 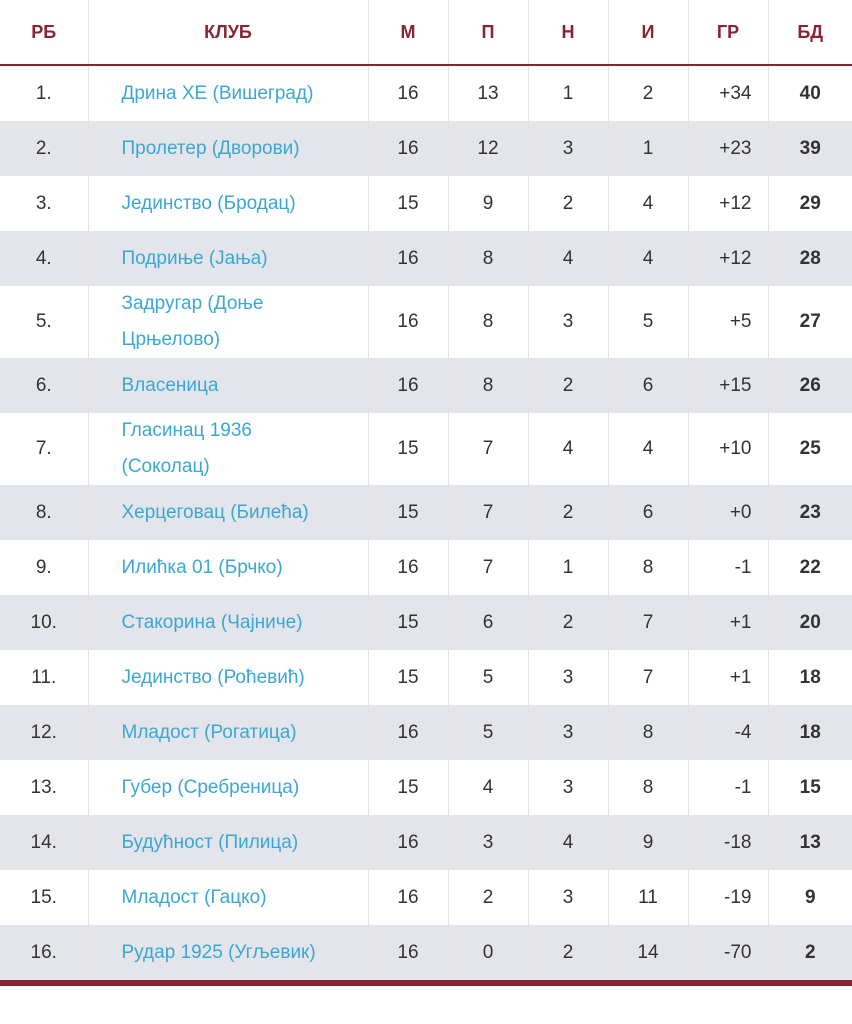 What do you see at coordinates (488, 33) in the screenshot?
I see `column-header: П` at bounding box center [488, 33].